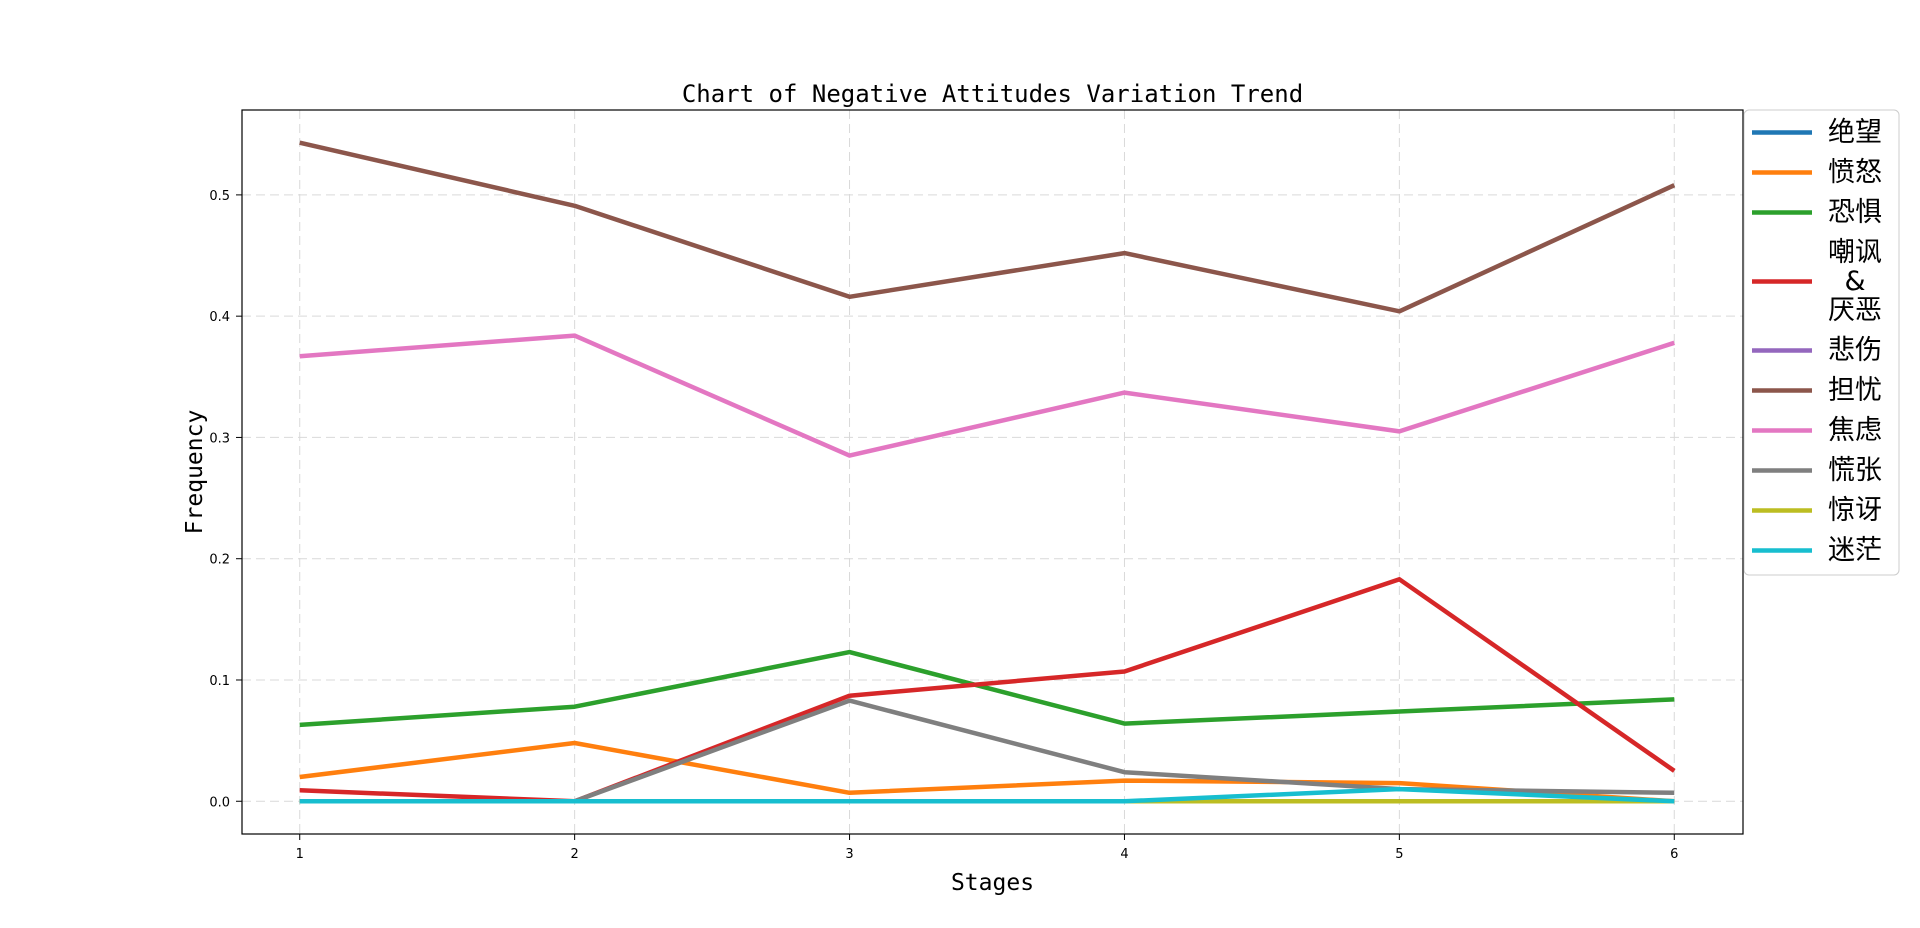 The image size is (1920, 928). What do you see at coordinates (1855, 212) in the screenshot?
I see `legend-label: 恐惧` at bounding box center [1855, 212].